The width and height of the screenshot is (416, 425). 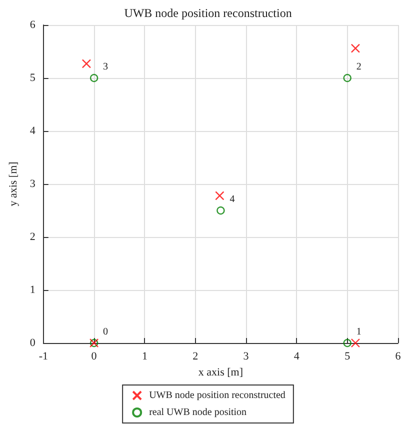 What do you see at coordinates (208, 13) in the screenshot?
I see `chart-title: UWB node position reconstruction` at bounding box center [208, 13].